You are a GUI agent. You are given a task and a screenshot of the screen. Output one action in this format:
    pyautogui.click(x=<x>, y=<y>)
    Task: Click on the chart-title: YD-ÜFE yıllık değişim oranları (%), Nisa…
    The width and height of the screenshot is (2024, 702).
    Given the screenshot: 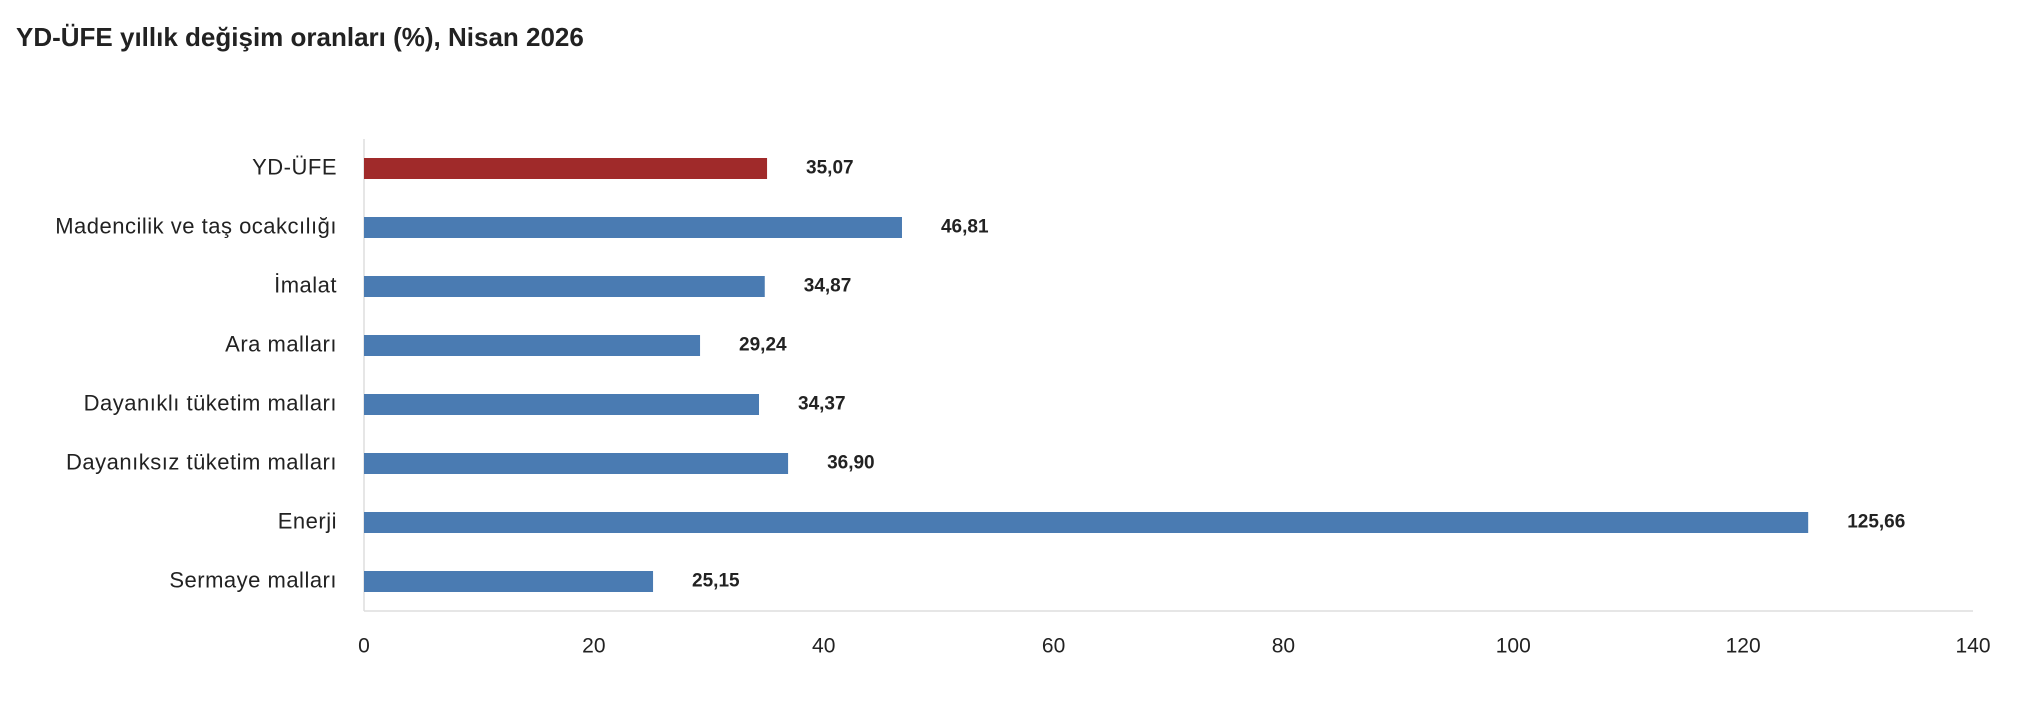 What is the action you would take?
    pyautogui.click(x=300, y=37)
    